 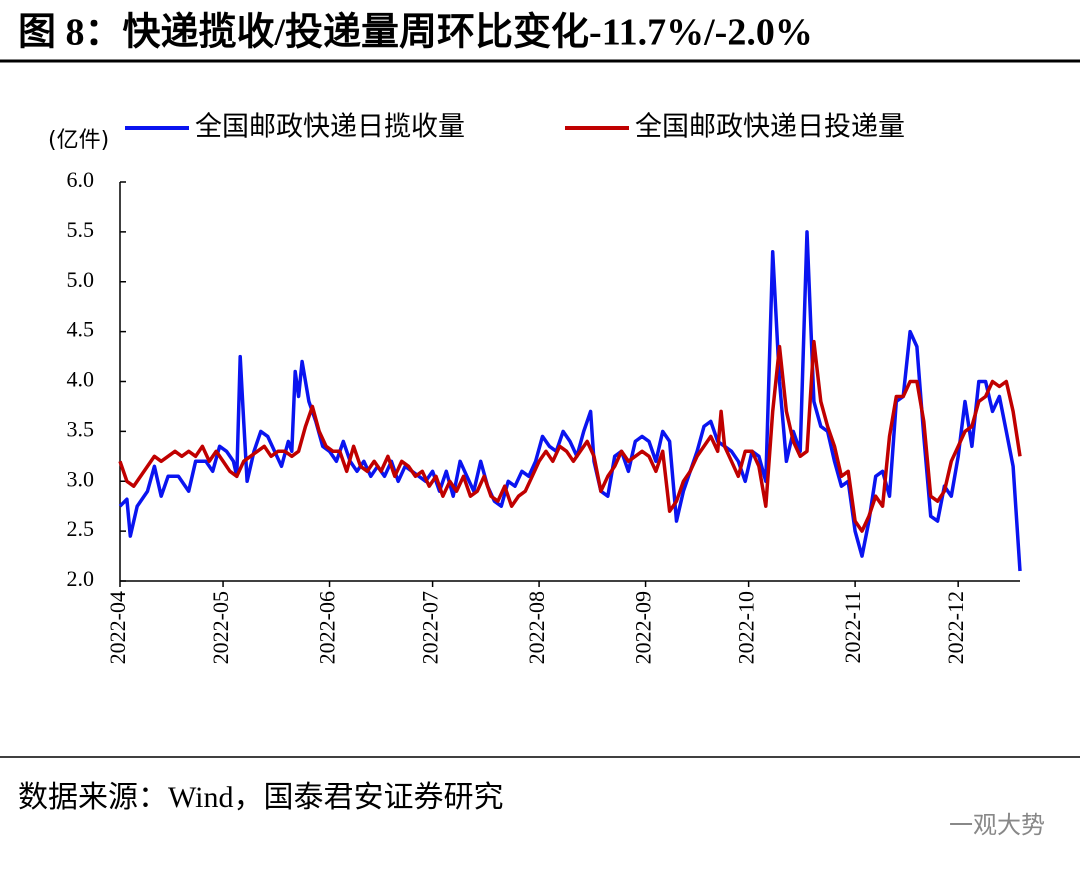 I want to click on watermark: 一观大势, so click(x=997, y=825).